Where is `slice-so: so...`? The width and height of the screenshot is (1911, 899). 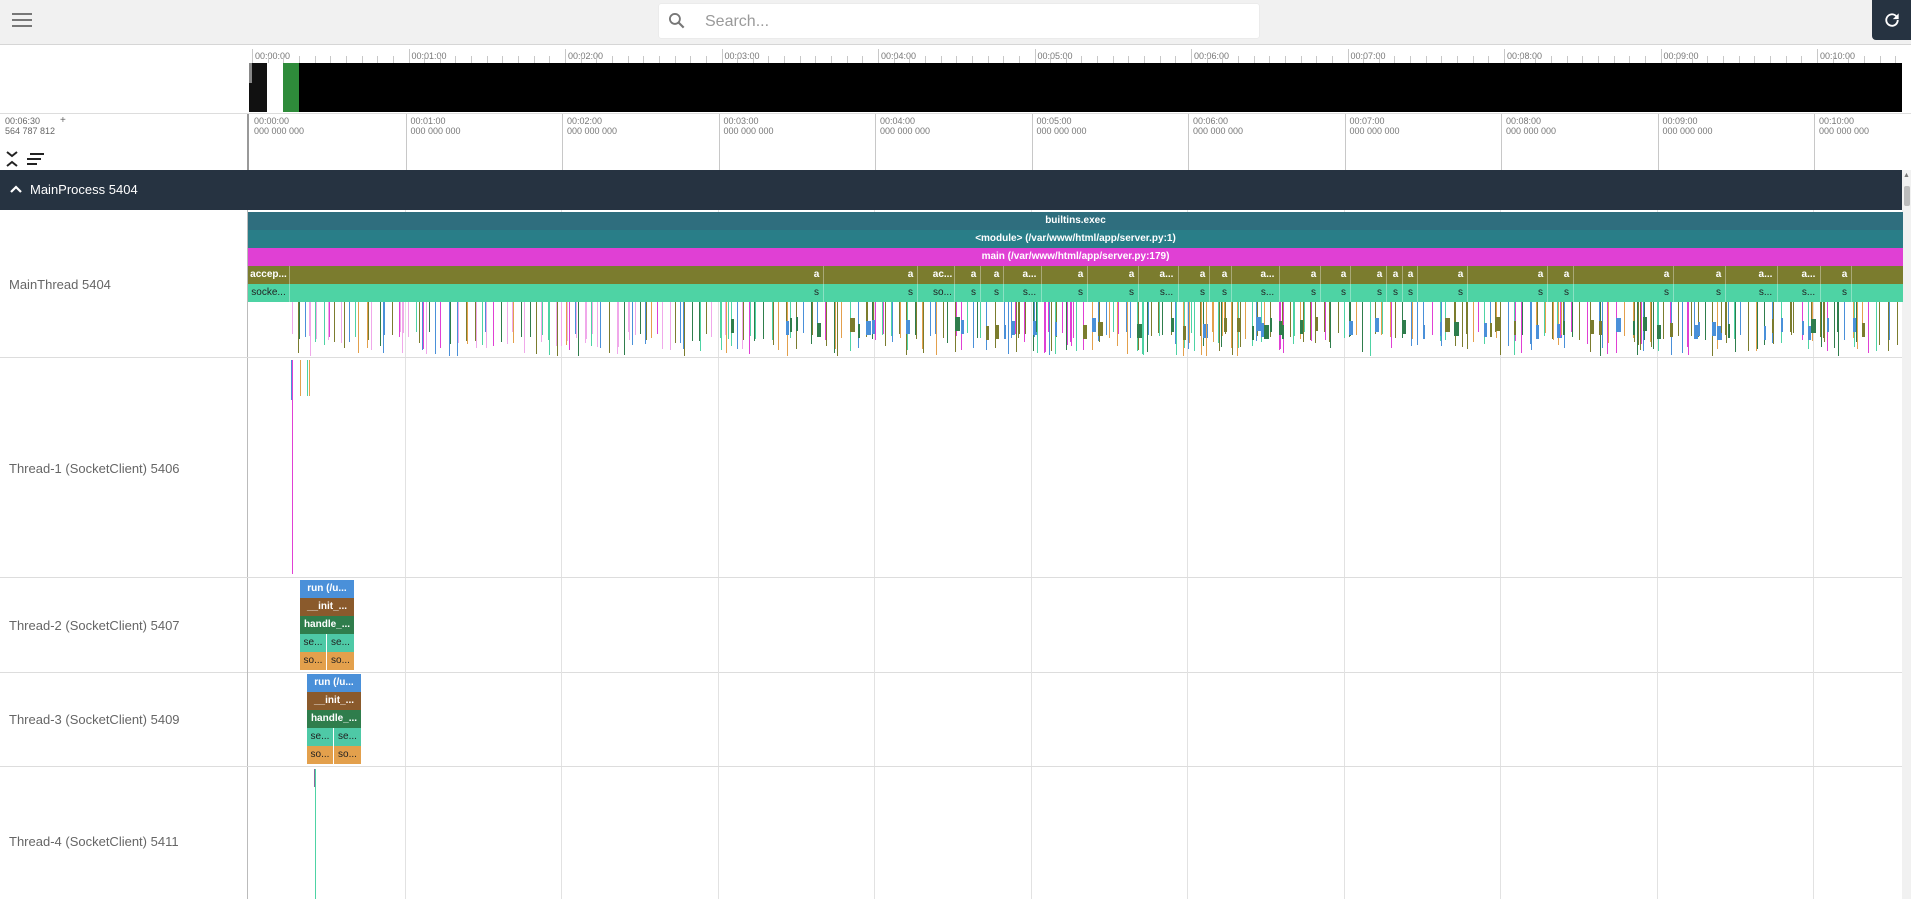 slice-so: so... is located at coordinates (320, 755).